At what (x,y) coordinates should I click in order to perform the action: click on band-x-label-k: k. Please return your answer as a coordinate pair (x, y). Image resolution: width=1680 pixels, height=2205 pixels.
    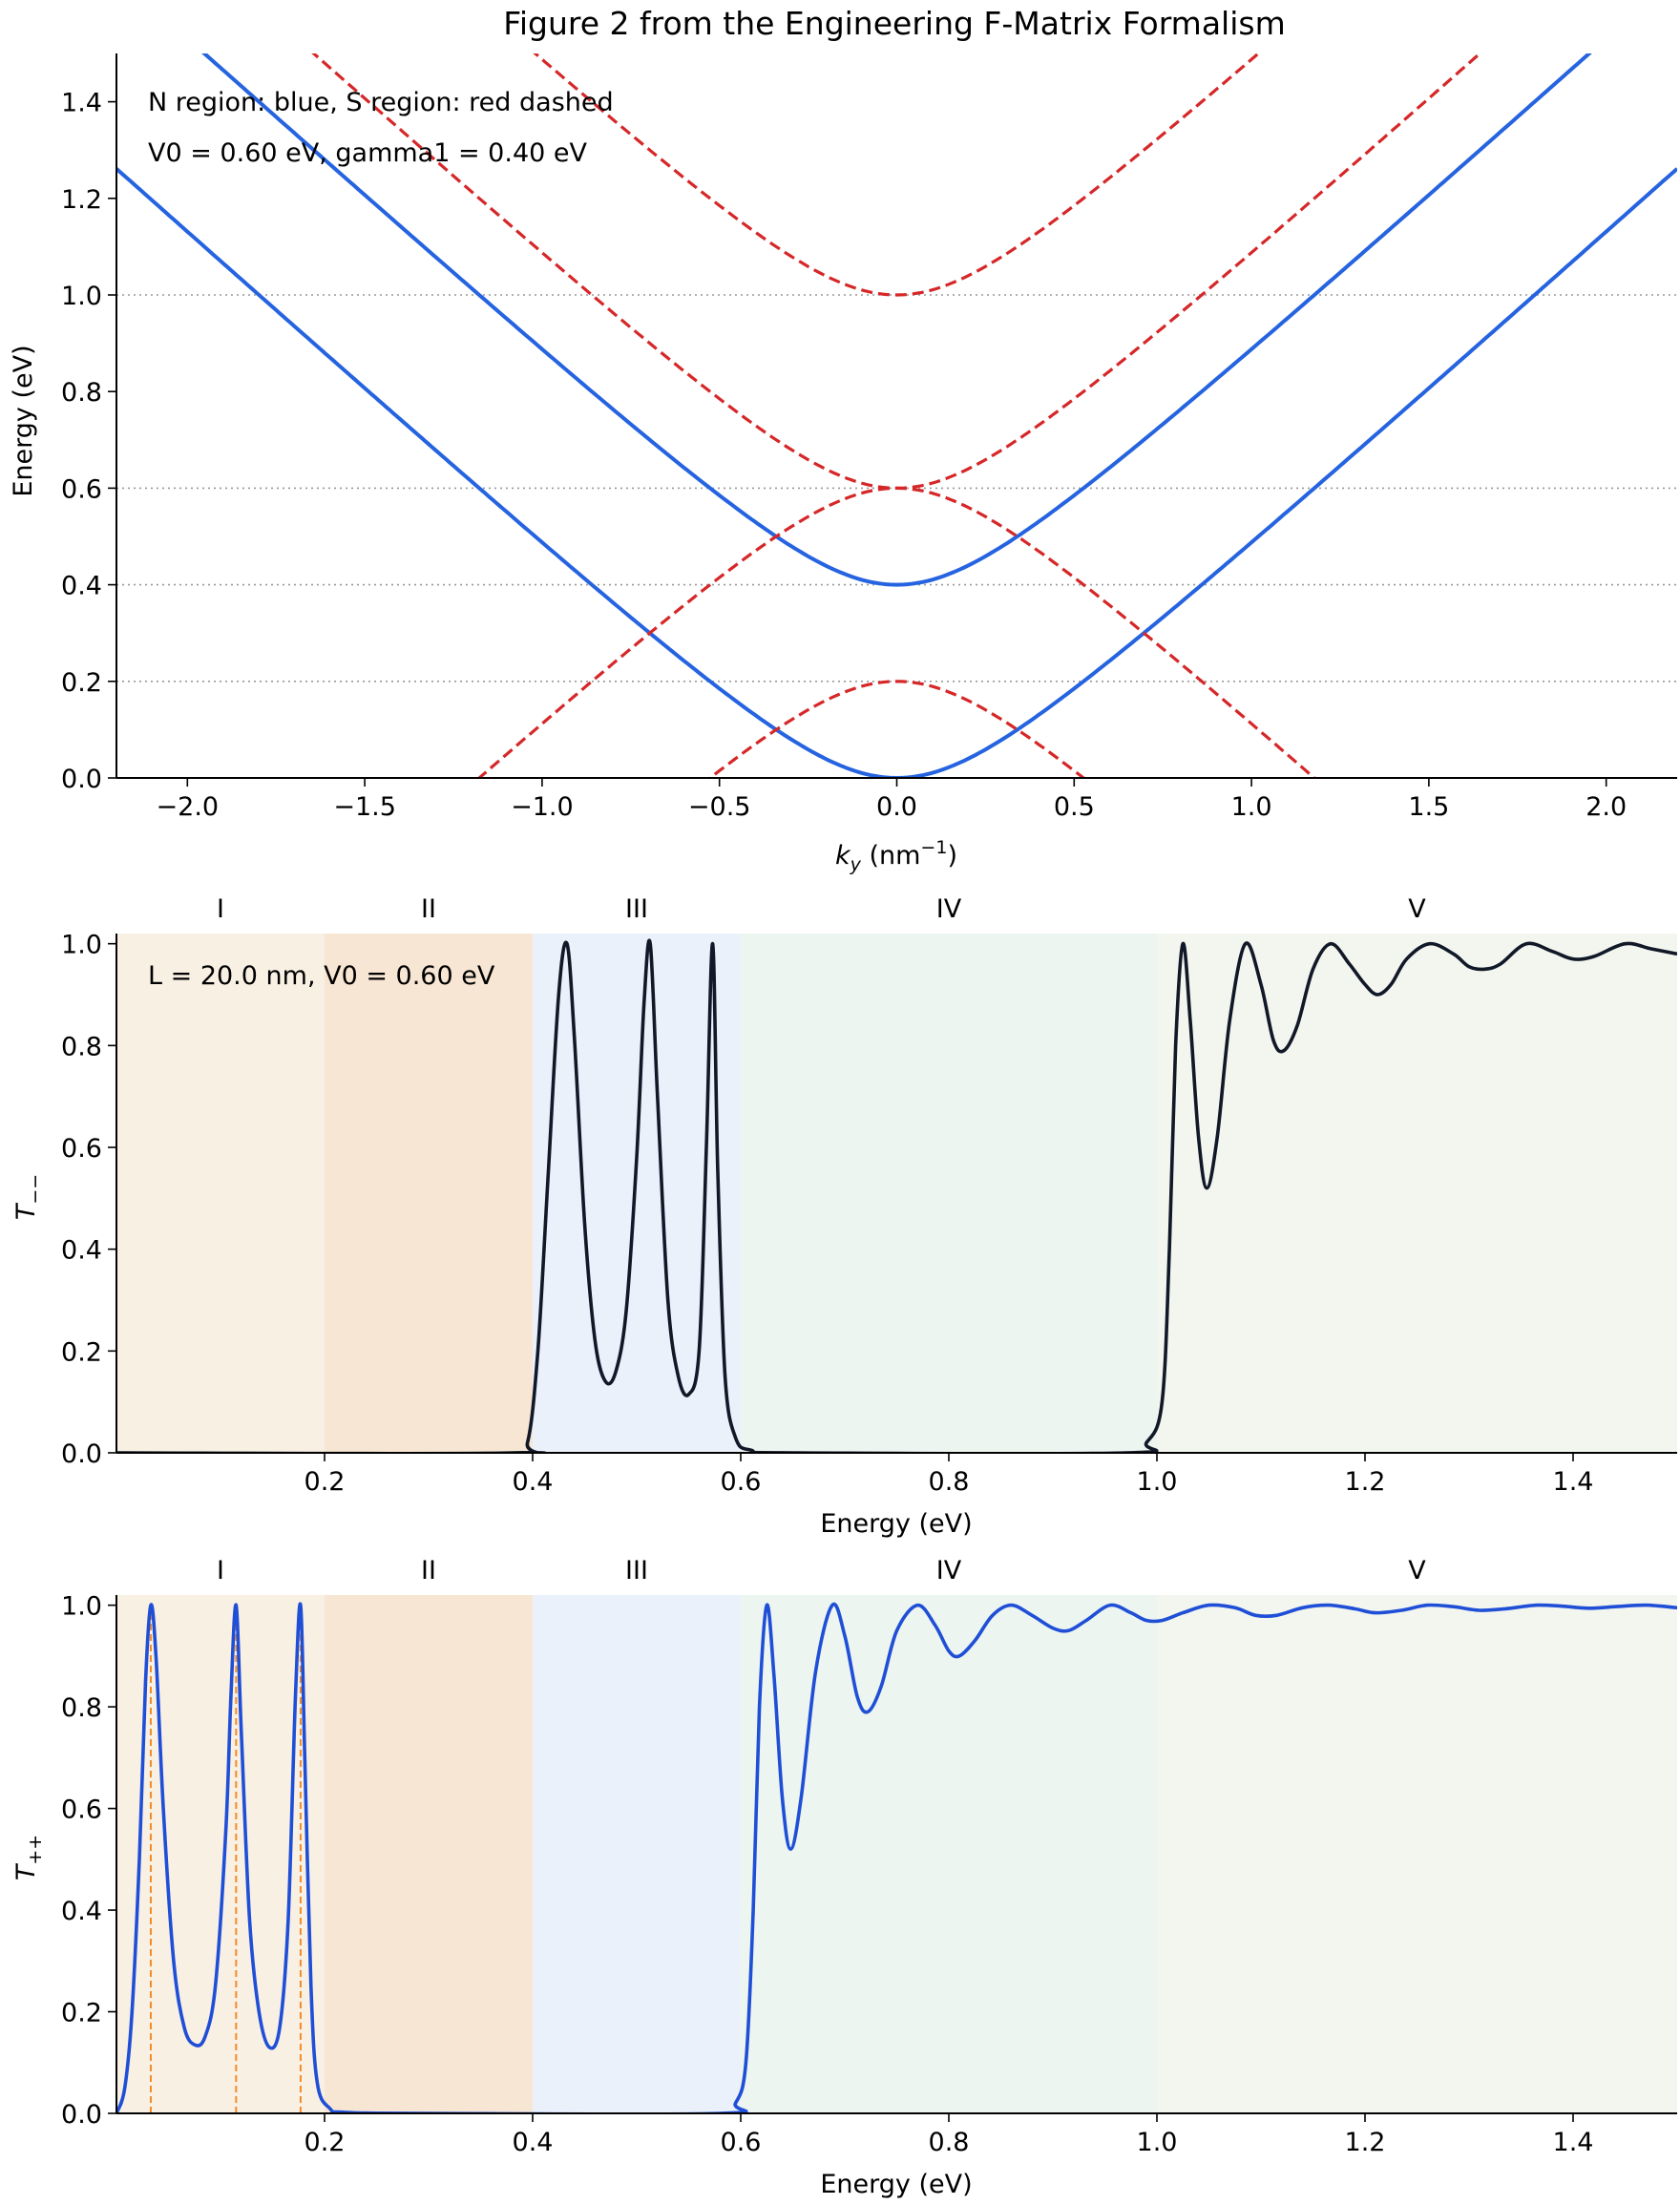
    Looking at the image, I should click on (843, 856).